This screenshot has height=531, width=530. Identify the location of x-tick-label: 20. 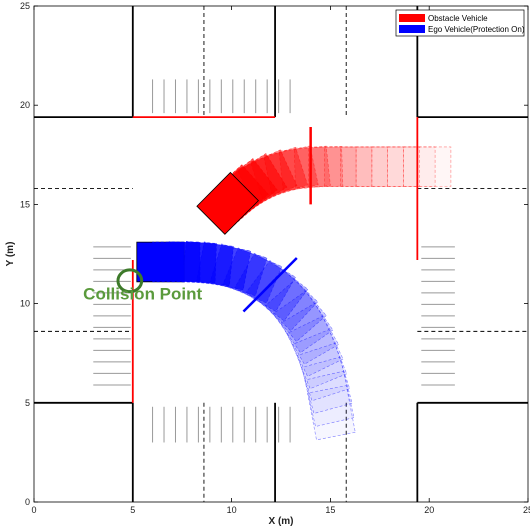
(429, 510).